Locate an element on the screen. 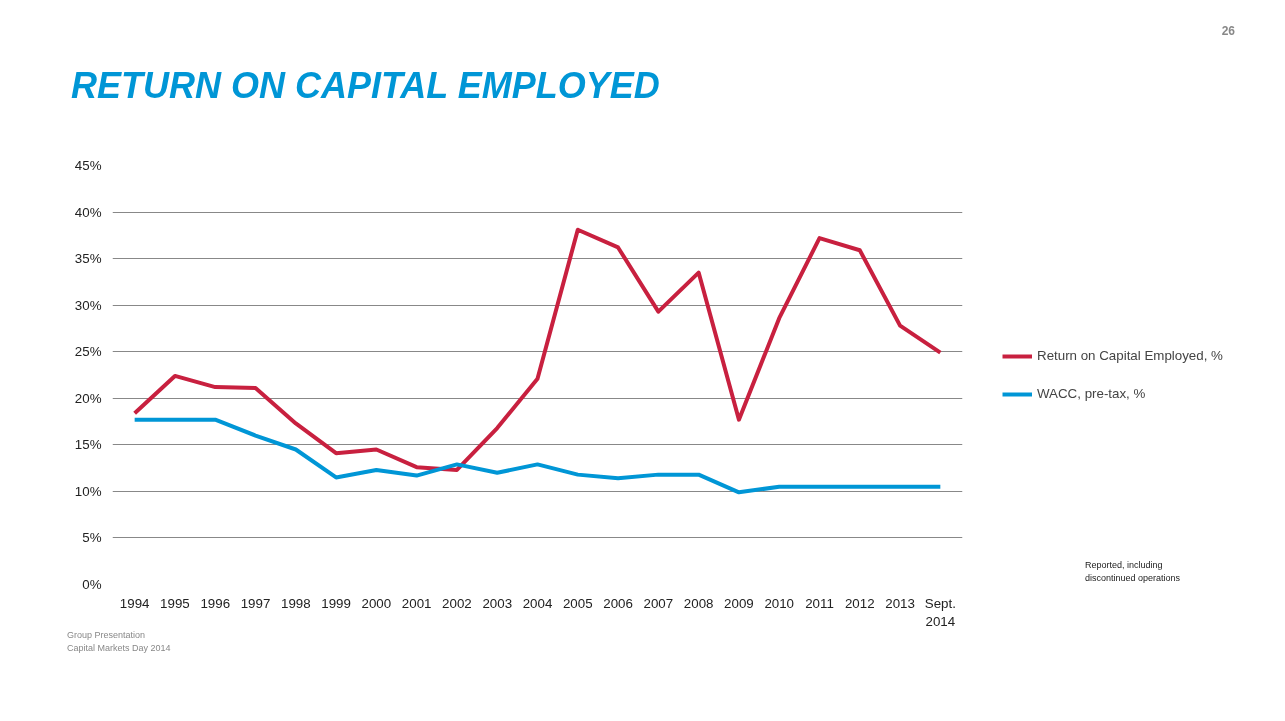  legend-label: Return on Capital Employed, % is located at coordinates (1130, 355).